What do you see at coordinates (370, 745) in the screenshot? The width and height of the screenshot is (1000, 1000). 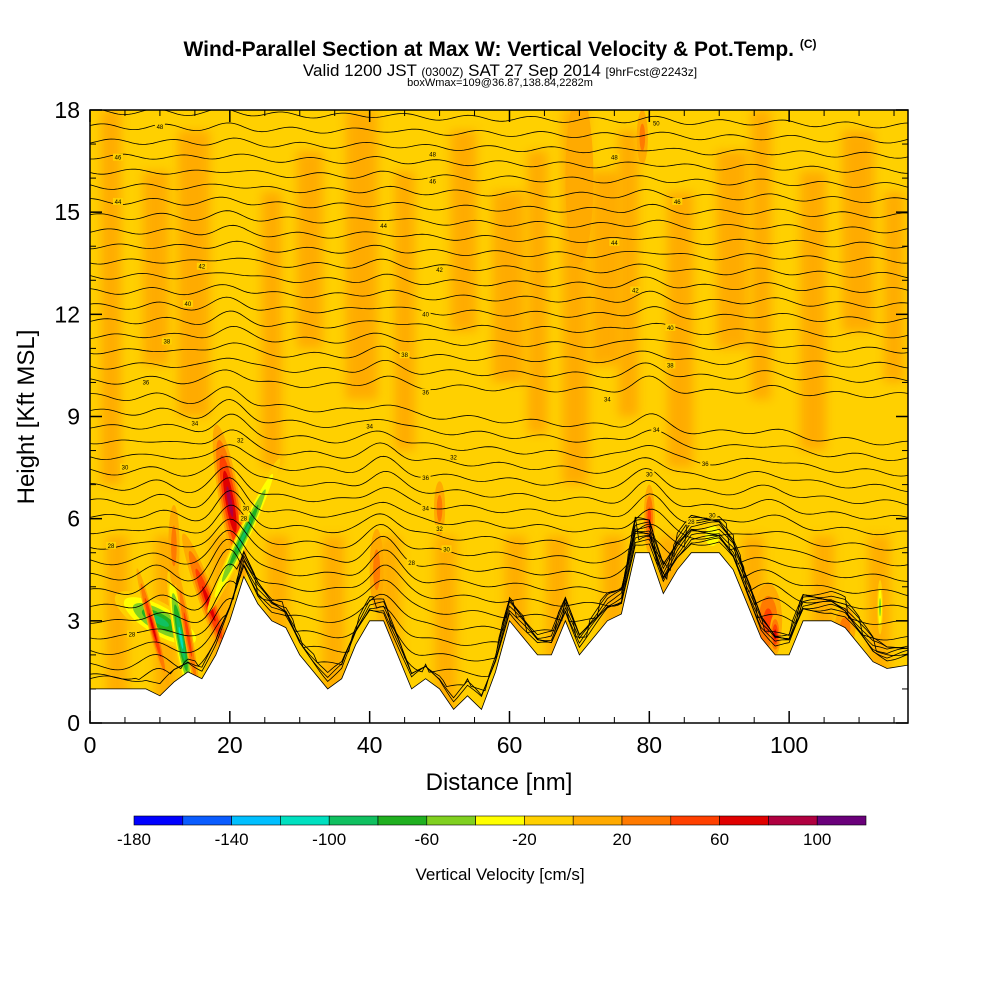 I see `x-tick-label: 40` at bounding box center [370, 745].